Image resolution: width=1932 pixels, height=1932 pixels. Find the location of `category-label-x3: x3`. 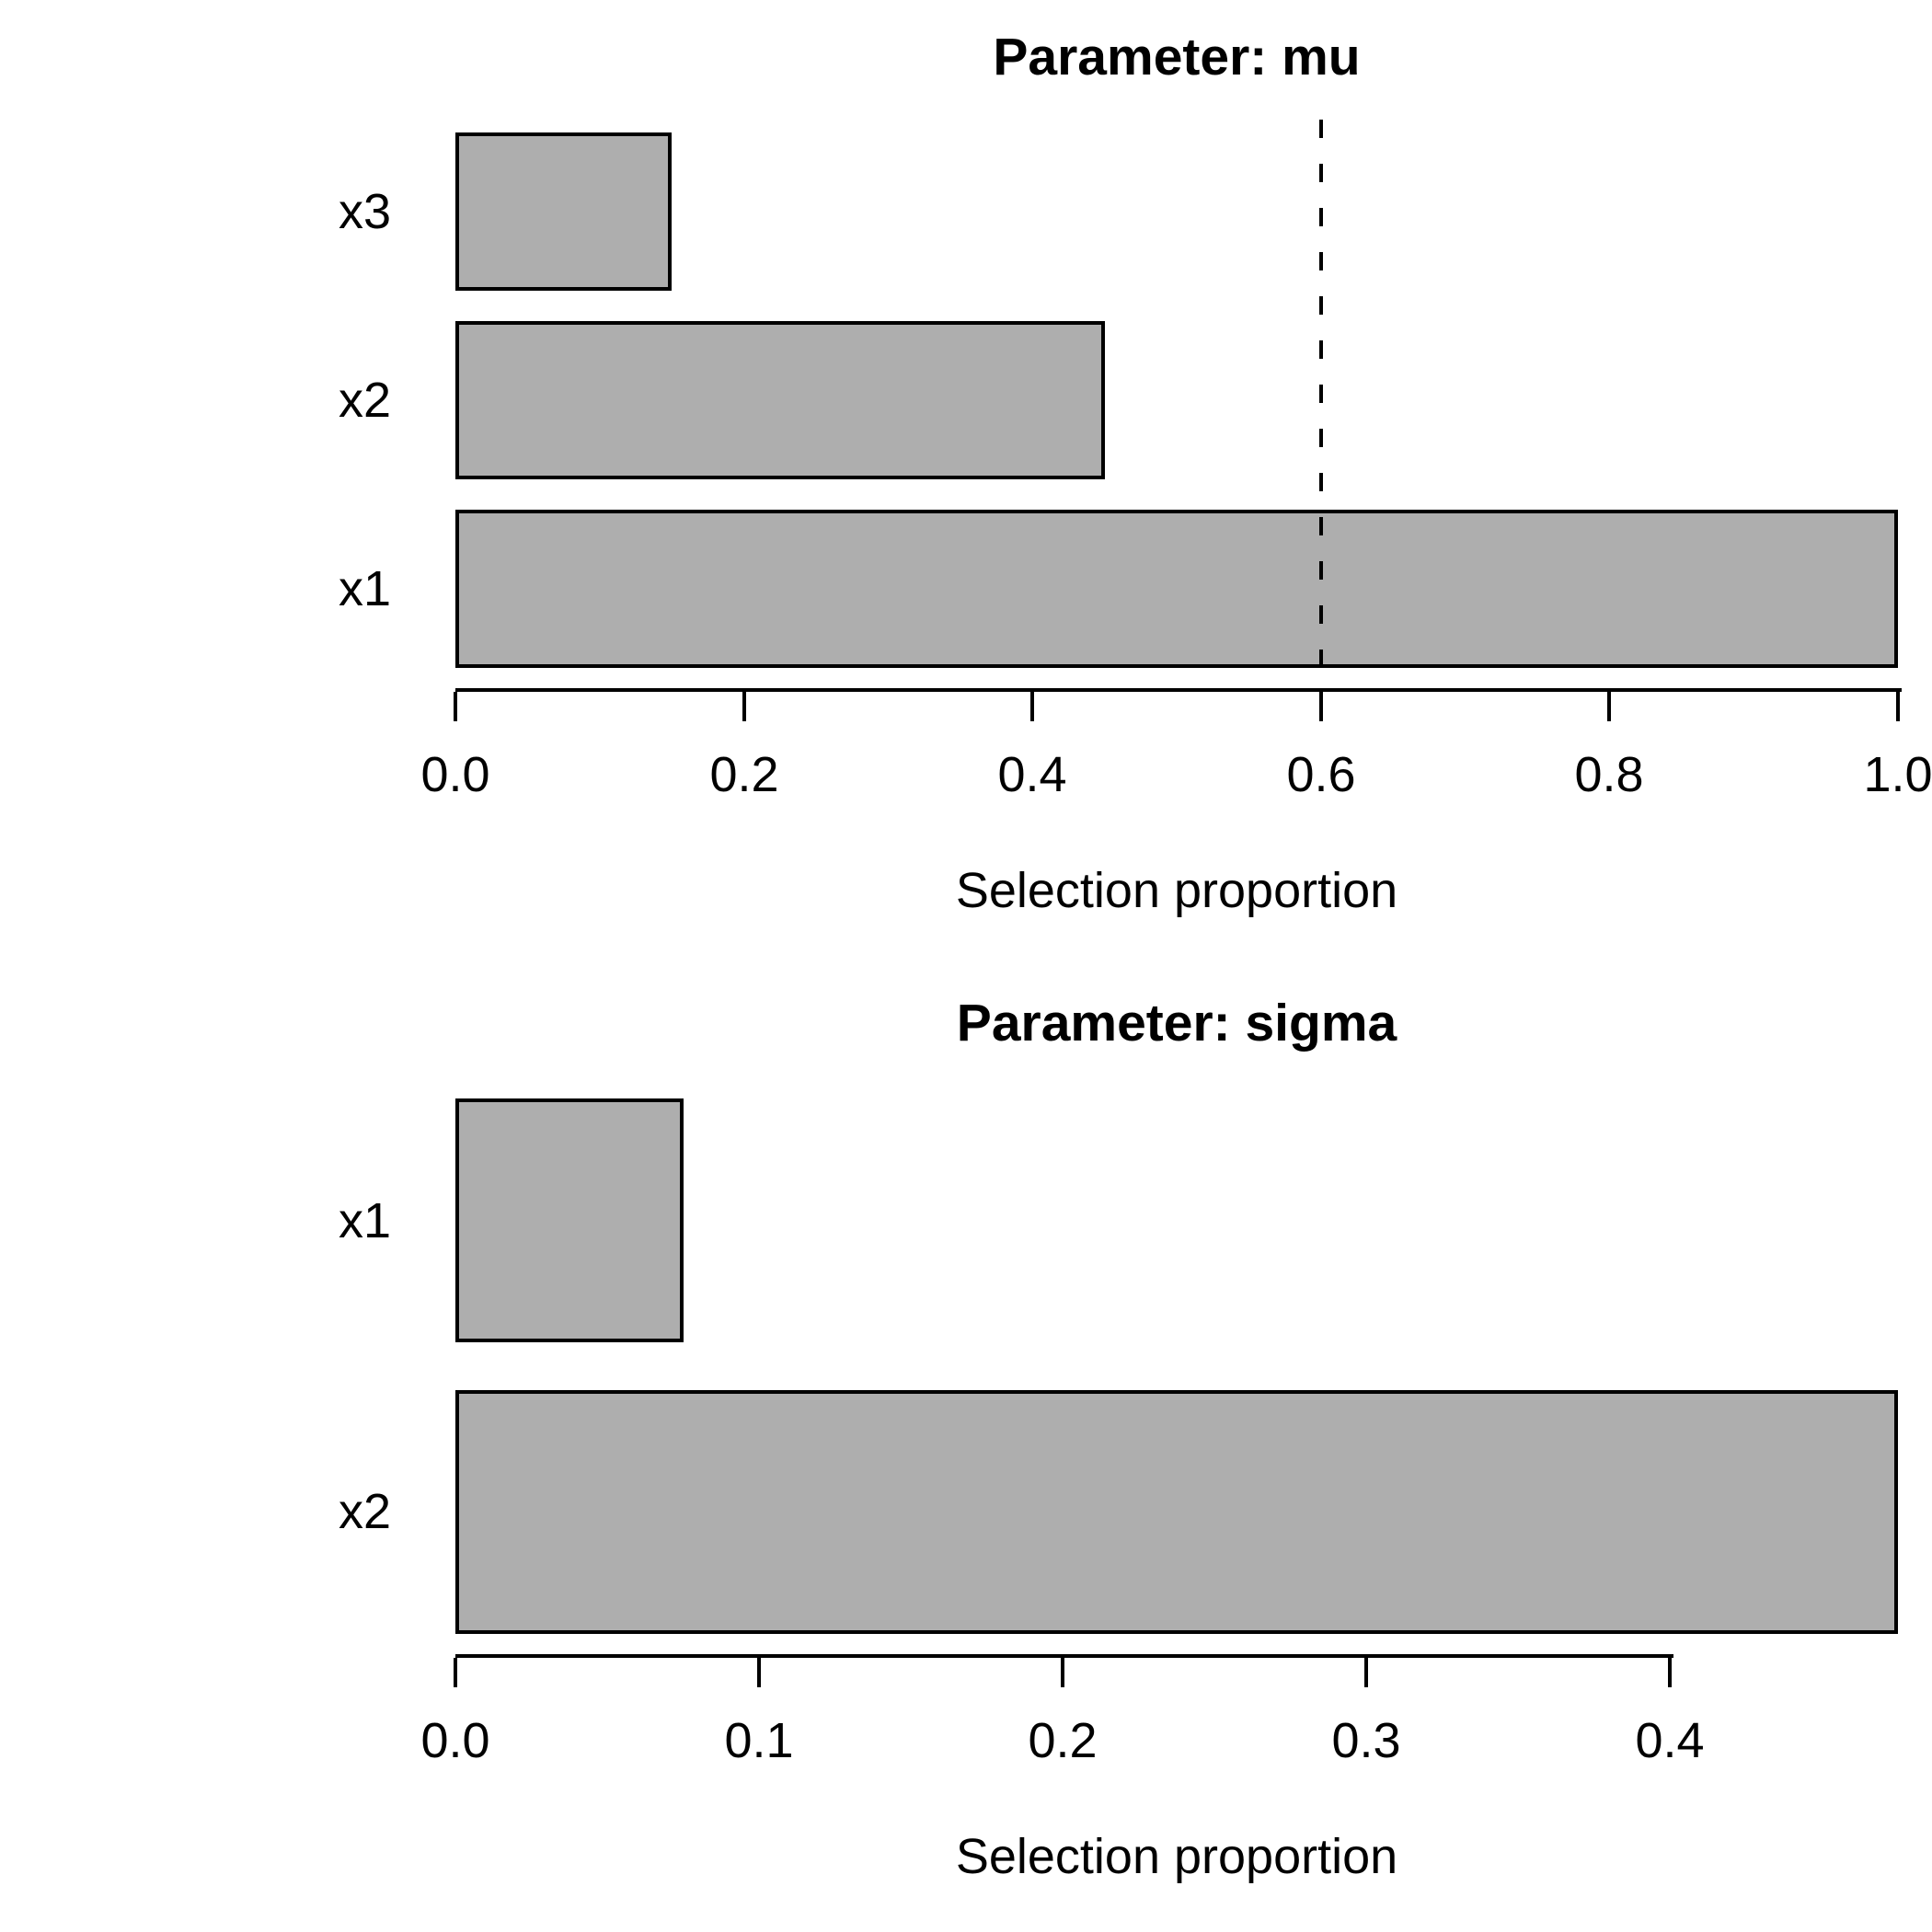

category-label-x3: x3 is located at coordinates (364, 211).